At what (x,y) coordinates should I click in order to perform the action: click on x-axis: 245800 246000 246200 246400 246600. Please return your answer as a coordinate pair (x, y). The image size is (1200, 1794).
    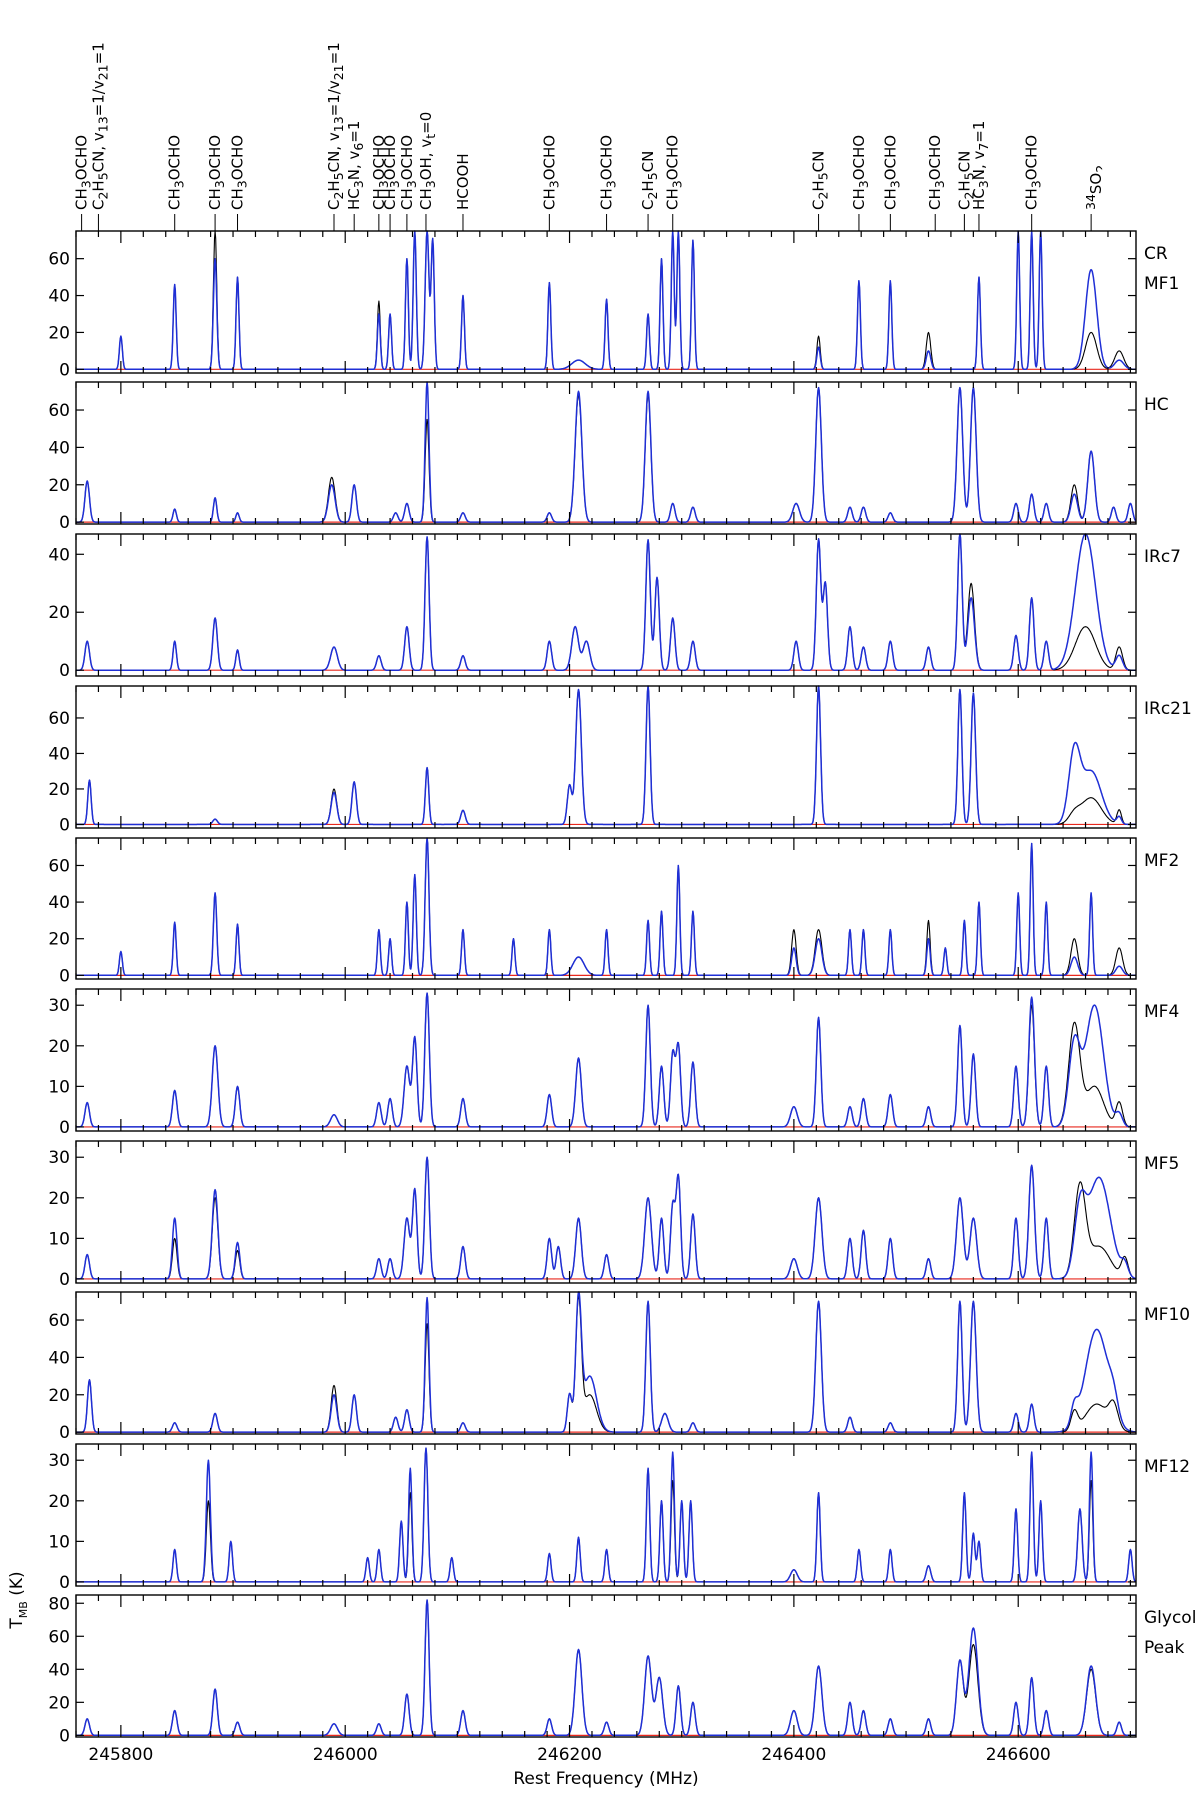
    Looking at the image, I should click on (569, 1755).